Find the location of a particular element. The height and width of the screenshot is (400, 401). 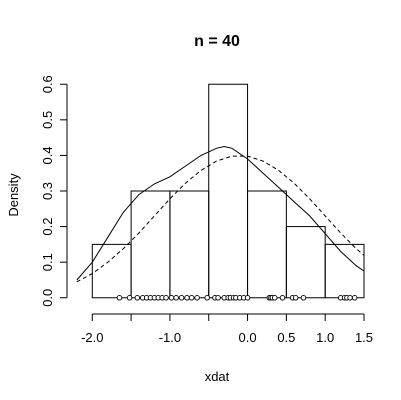

y-tick-label: 0.4 is located at coordinates (47, 155).